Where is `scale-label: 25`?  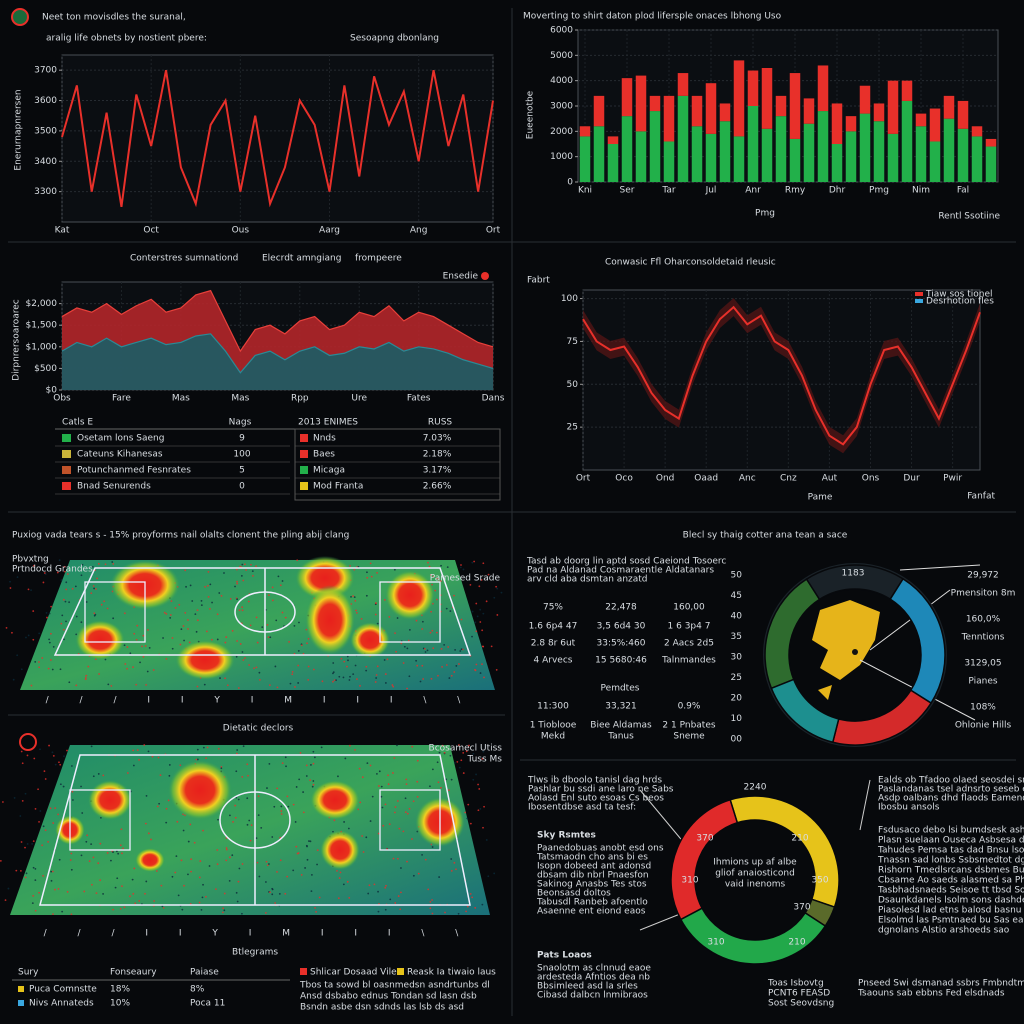 scale-label: 25 is located at coordinates (736, 678).